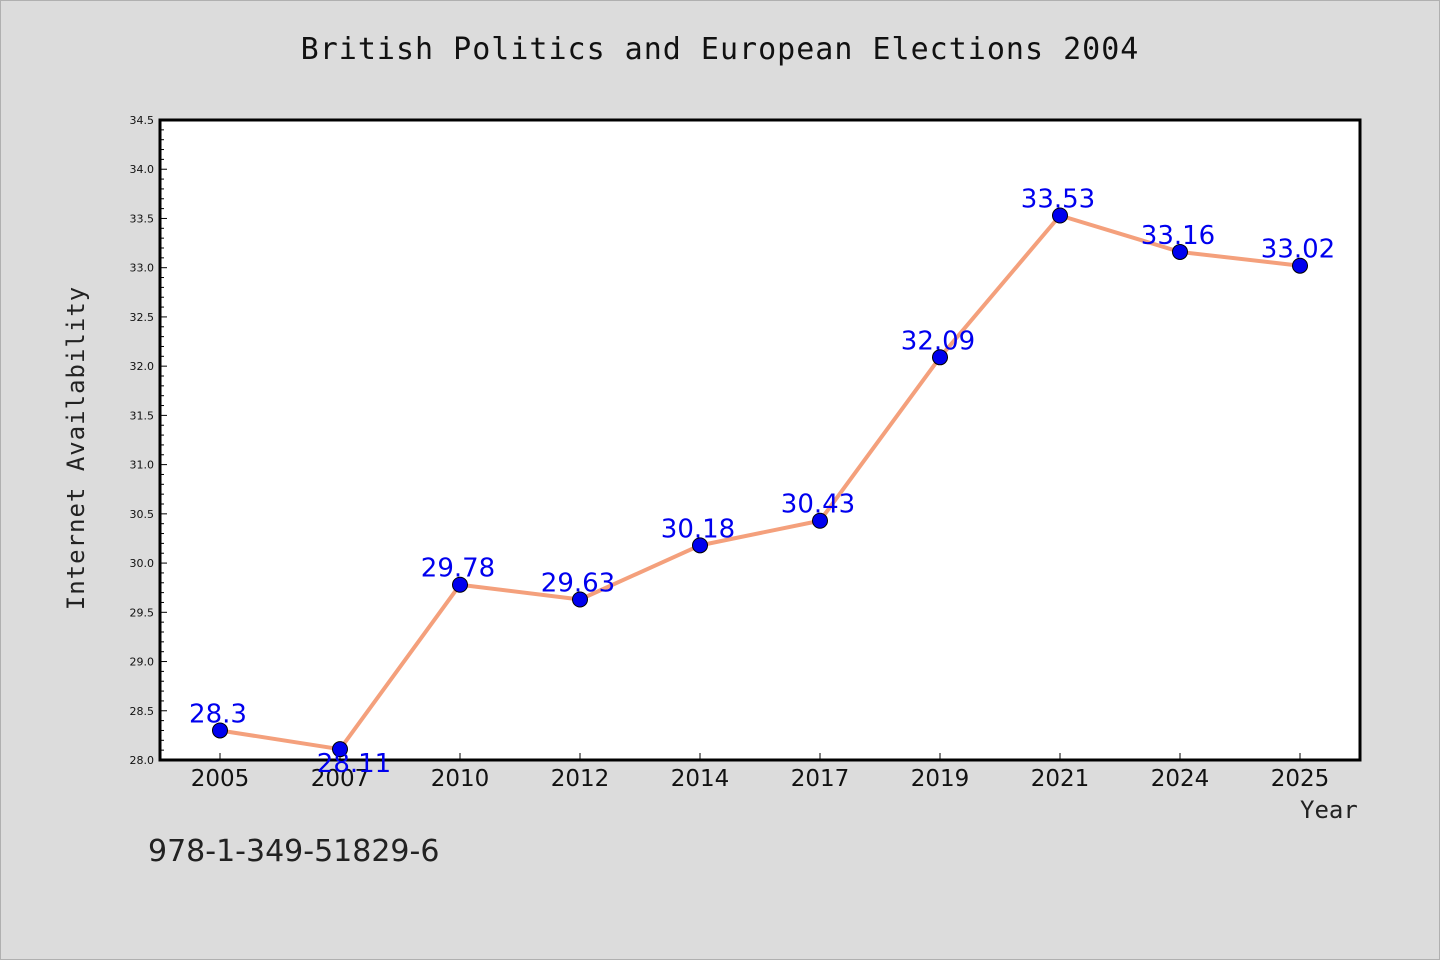  I want to click on x-tick-label: 2021, so click(1060, 779).